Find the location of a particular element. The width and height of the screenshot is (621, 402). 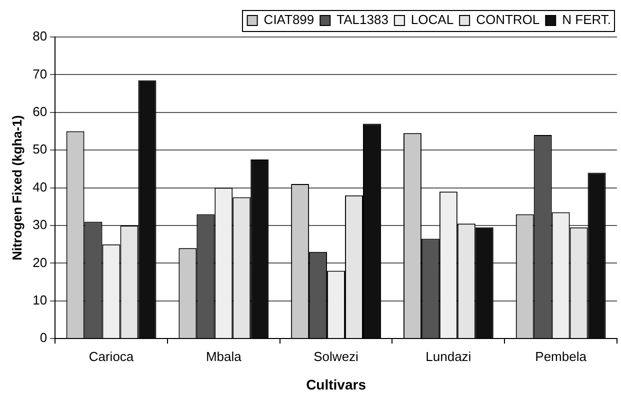

y-tick-label: 80 is located at coordinates (40, 36).